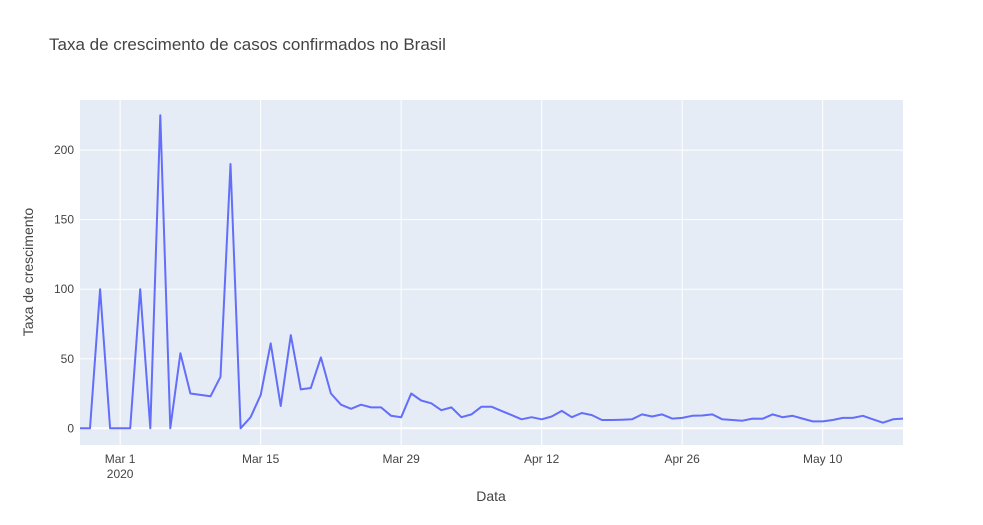 This screenshot has width=983, height=525. Describe the element at coordinates (64, 220) in the screenshot. I see `y-tick-label: 150` at that location.